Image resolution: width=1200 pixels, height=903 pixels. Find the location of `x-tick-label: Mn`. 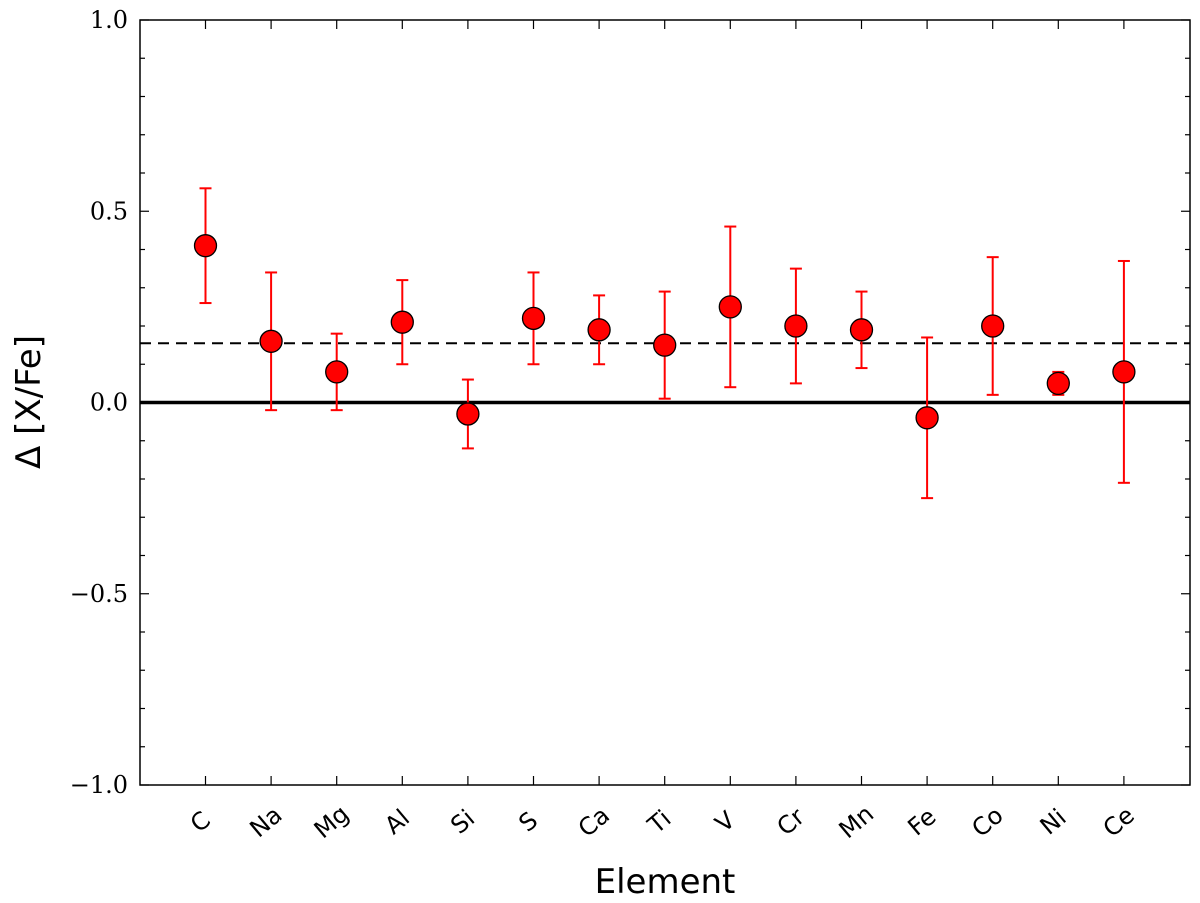

x-tick-label: Mn is located at coordinates (857, 822).